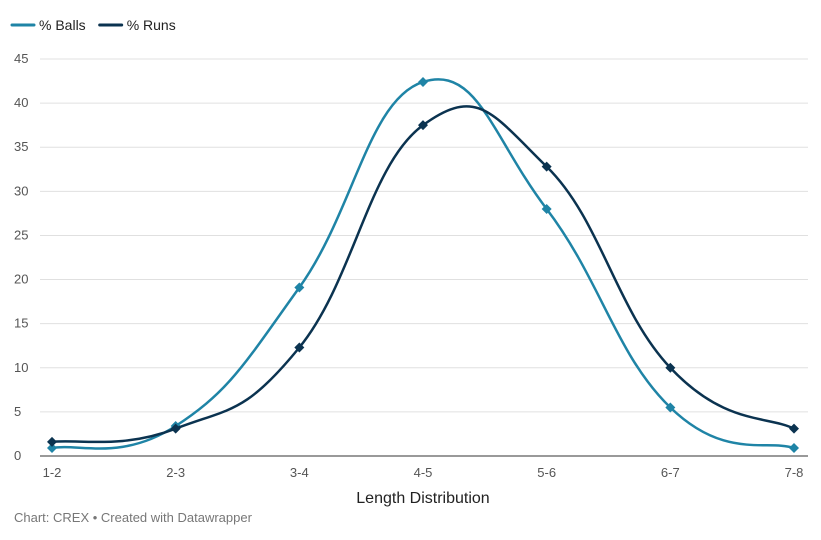 The height and width of the screenshot is (540, 821). Describe the element at coordinates (17, 455) in the screenshot. I see `y-tick-label: 0` at that location.